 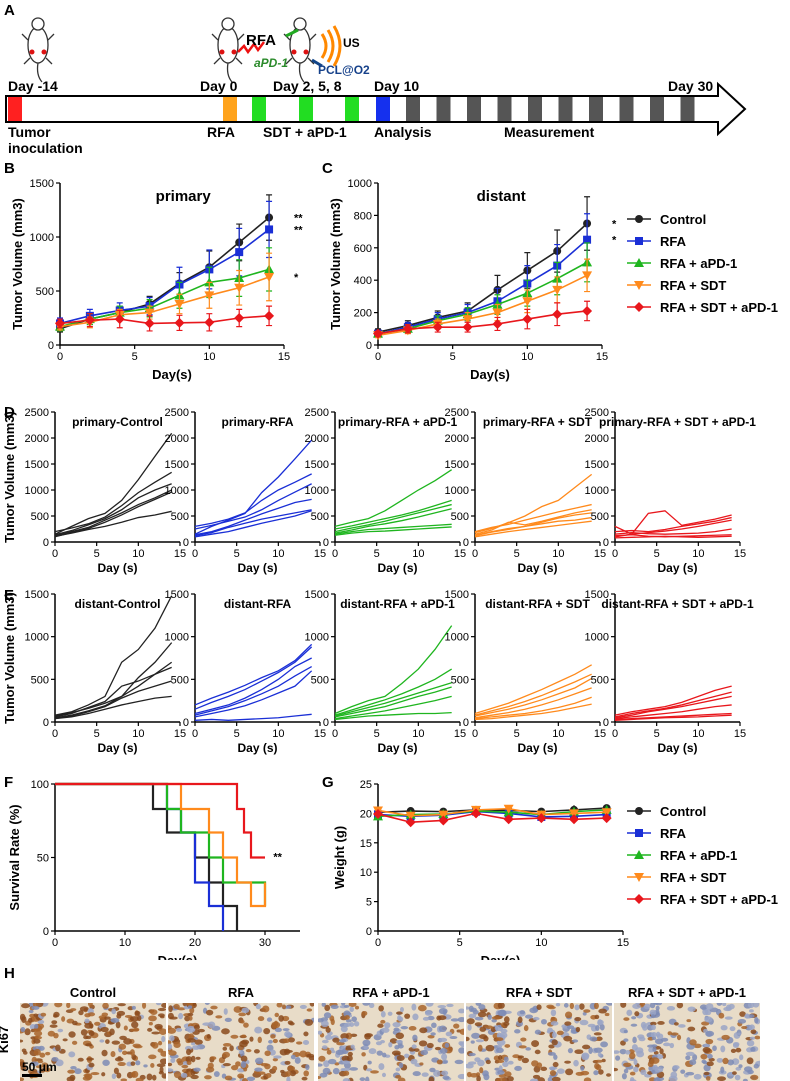 What do you see at coordinates (164, 302) in the screenshot?
I see `series-line-rfa-sdt` at bounding box center [164, 302].